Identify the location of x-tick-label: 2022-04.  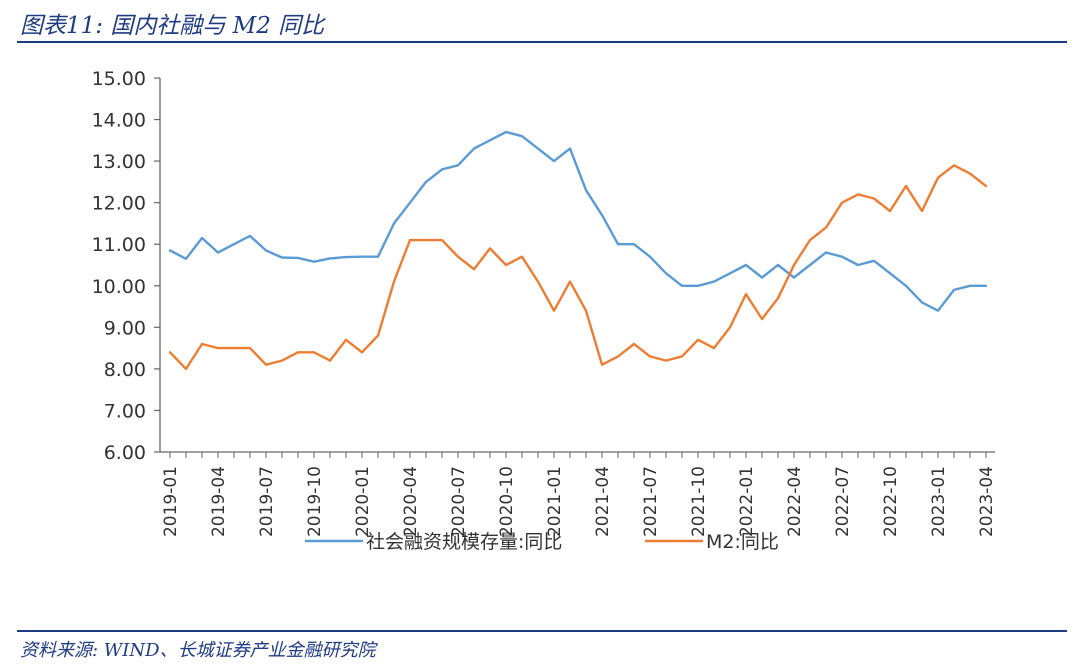
(795, 501).